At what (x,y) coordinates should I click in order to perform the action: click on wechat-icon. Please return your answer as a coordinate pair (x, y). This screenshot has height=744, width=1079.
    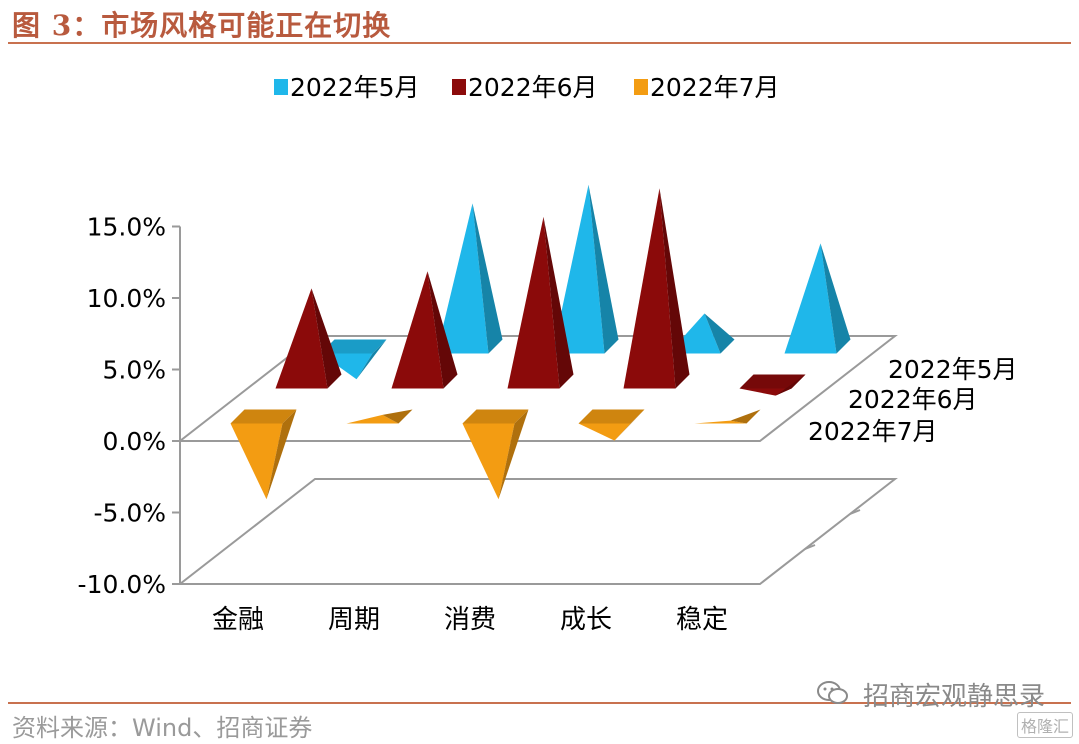
    Looking at the image, I should click on (832, 692).